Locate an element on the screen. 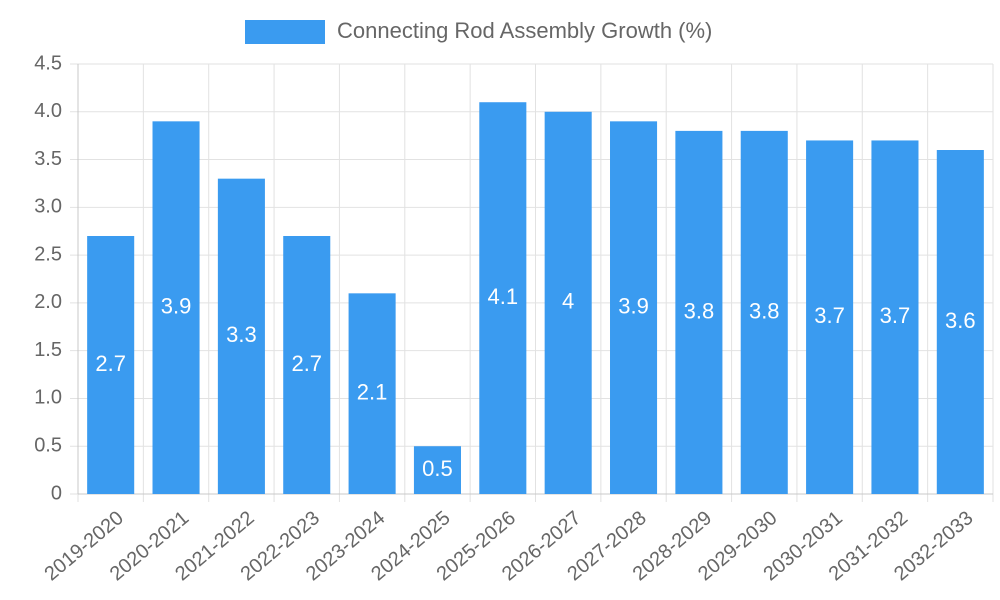 The height and width of the screenshot is (600, 1000). chart-legend: Connecting Rod Assembly Growth (%) is located at coordinates (478, 31).